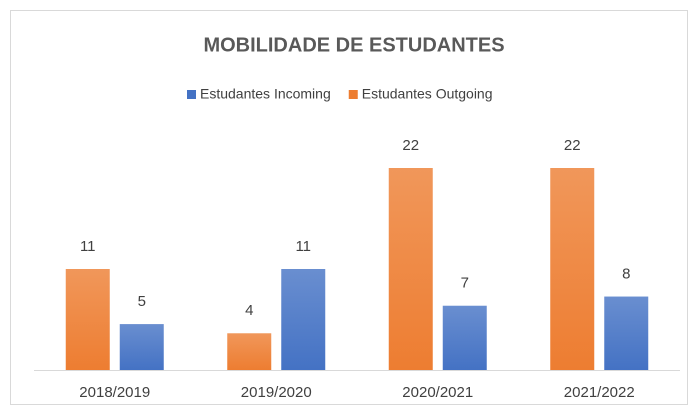  I want to click on x-tick-label: 2019/2020, so click(276, 392).